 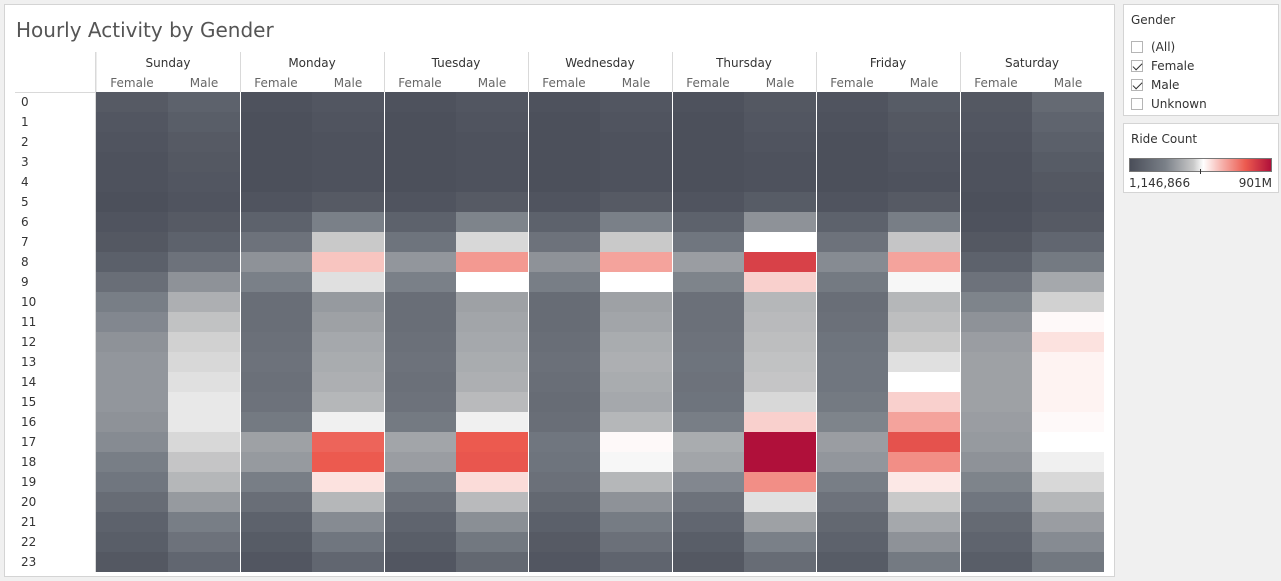 What do you see at coordinates (28, 402) in the screenshot?
I see `hour-label: 15` at bounding box center [28, 402].